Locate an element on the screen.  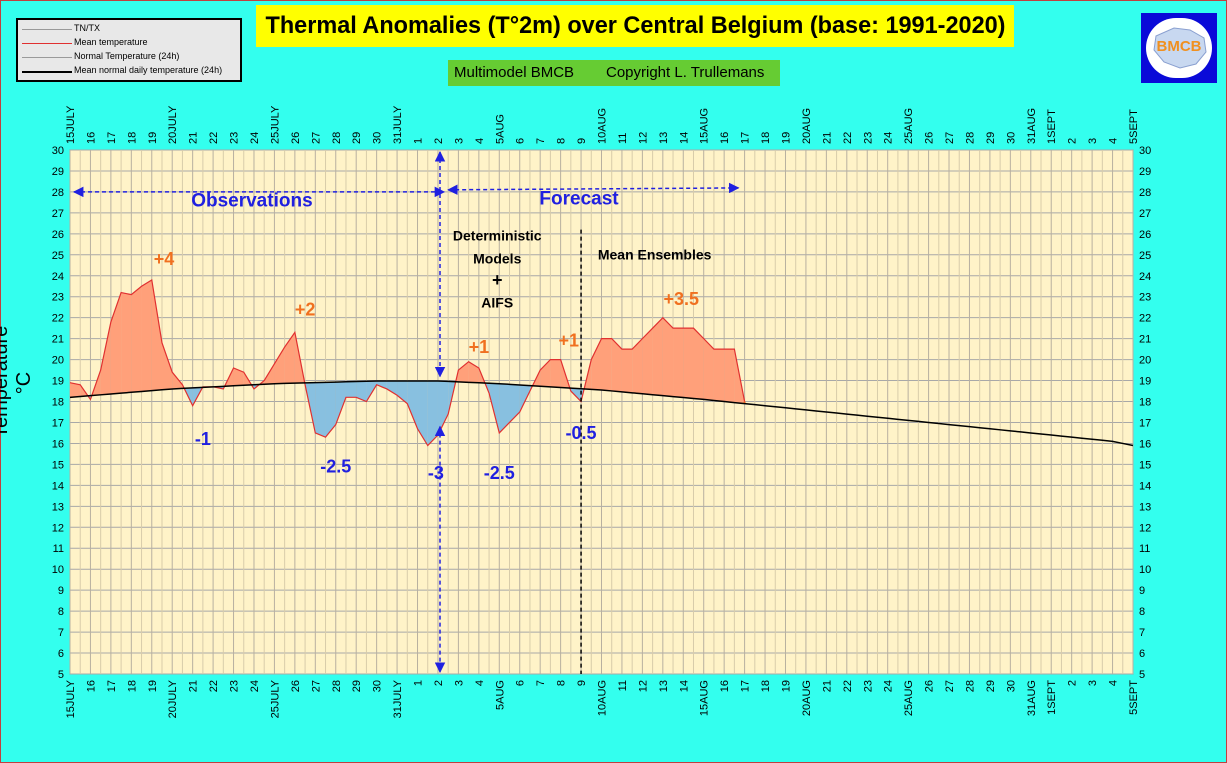
x-tick-label-top: 27 is located at coordinates (950, 138).